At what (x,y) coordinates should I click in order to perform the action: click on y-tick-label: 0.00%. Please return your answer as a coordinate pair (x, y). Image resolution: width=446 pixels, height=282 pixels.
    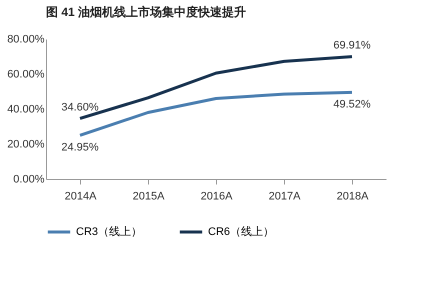
    Looking at the image, I should click on (29, 180).